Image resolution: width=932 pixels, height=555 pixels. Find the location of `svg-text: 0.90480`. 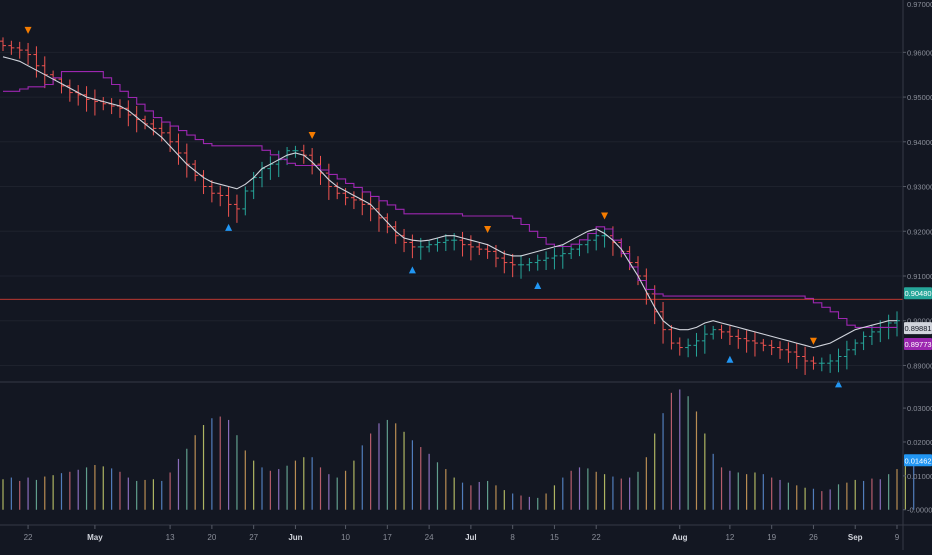

svg-text: 0.90480 is located at coordinates (917, 293).